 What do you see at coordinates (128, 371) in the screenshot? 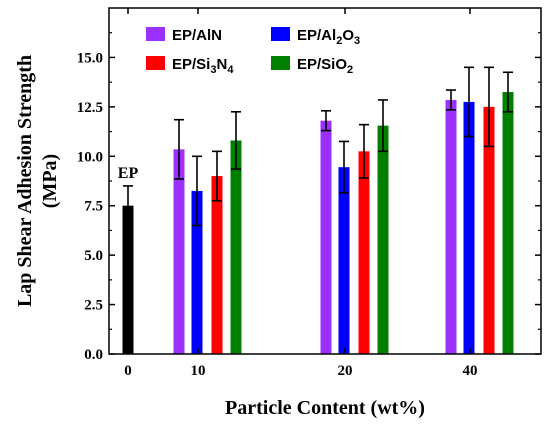
I see `x-tick-label: 0` at bounding box center [128, 371].